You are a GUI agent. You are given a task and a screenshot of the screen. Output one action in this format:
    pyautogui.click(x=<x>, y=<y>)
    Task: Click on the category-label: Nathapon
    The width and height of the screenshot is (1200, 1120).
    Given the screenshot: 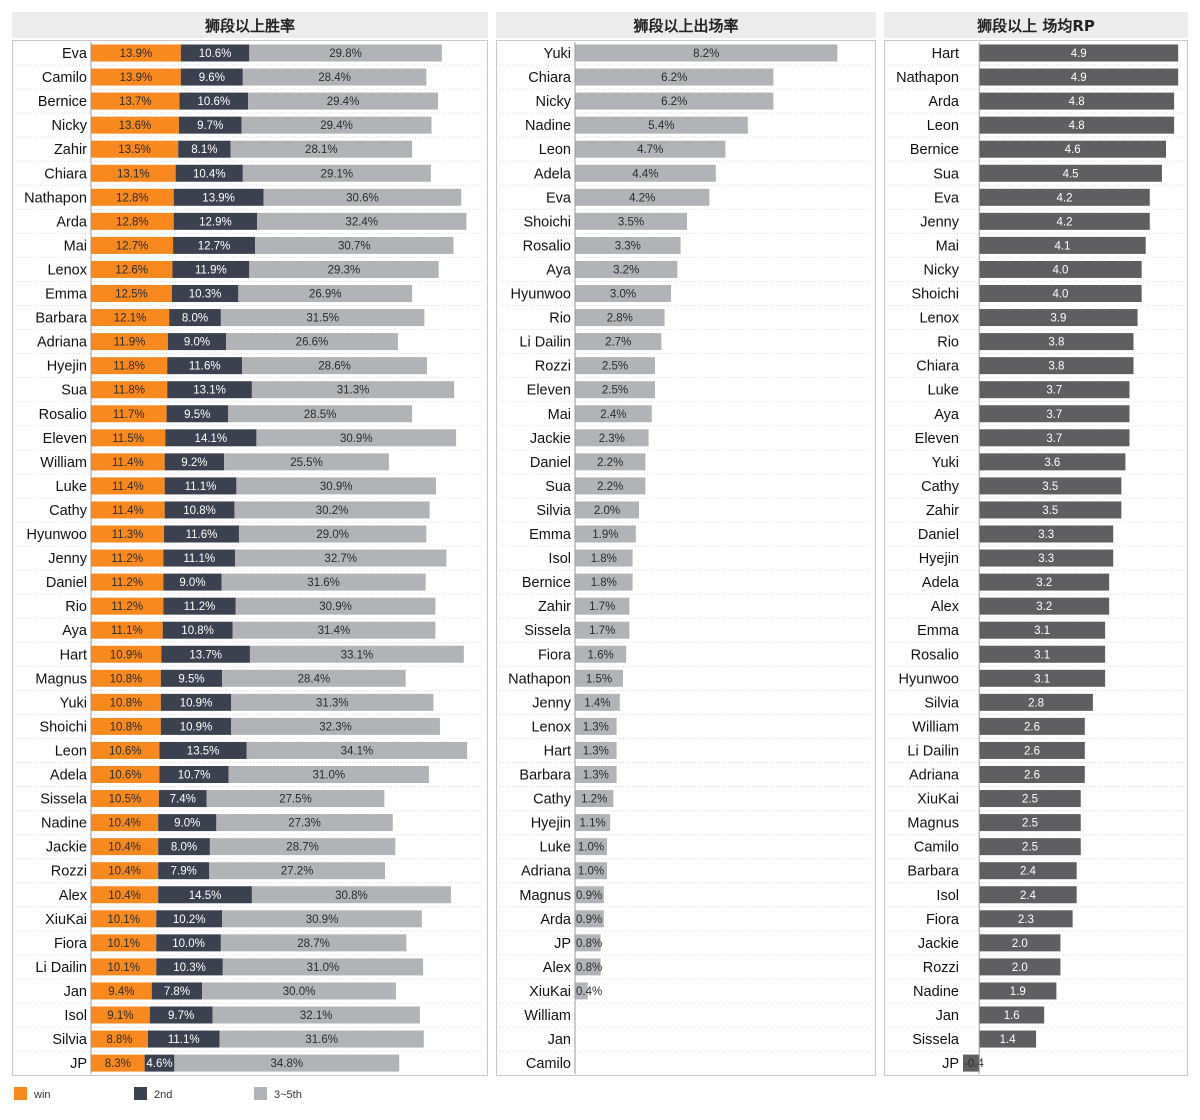 What is the action you would take?
    pyautogui.click(x=539, y=679)
    